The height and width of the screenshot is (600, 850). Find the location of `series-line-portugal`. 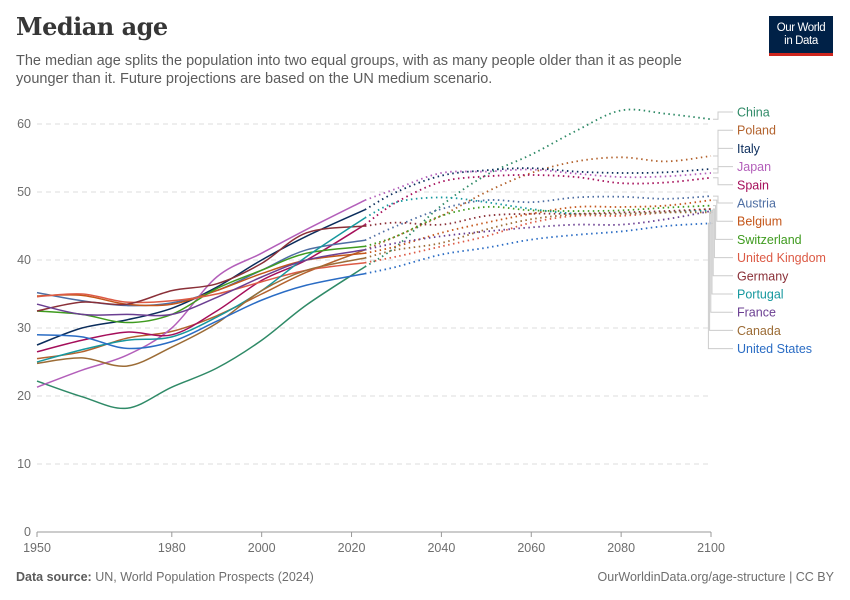

series-line-portugal is located at coordinates (201, 290).